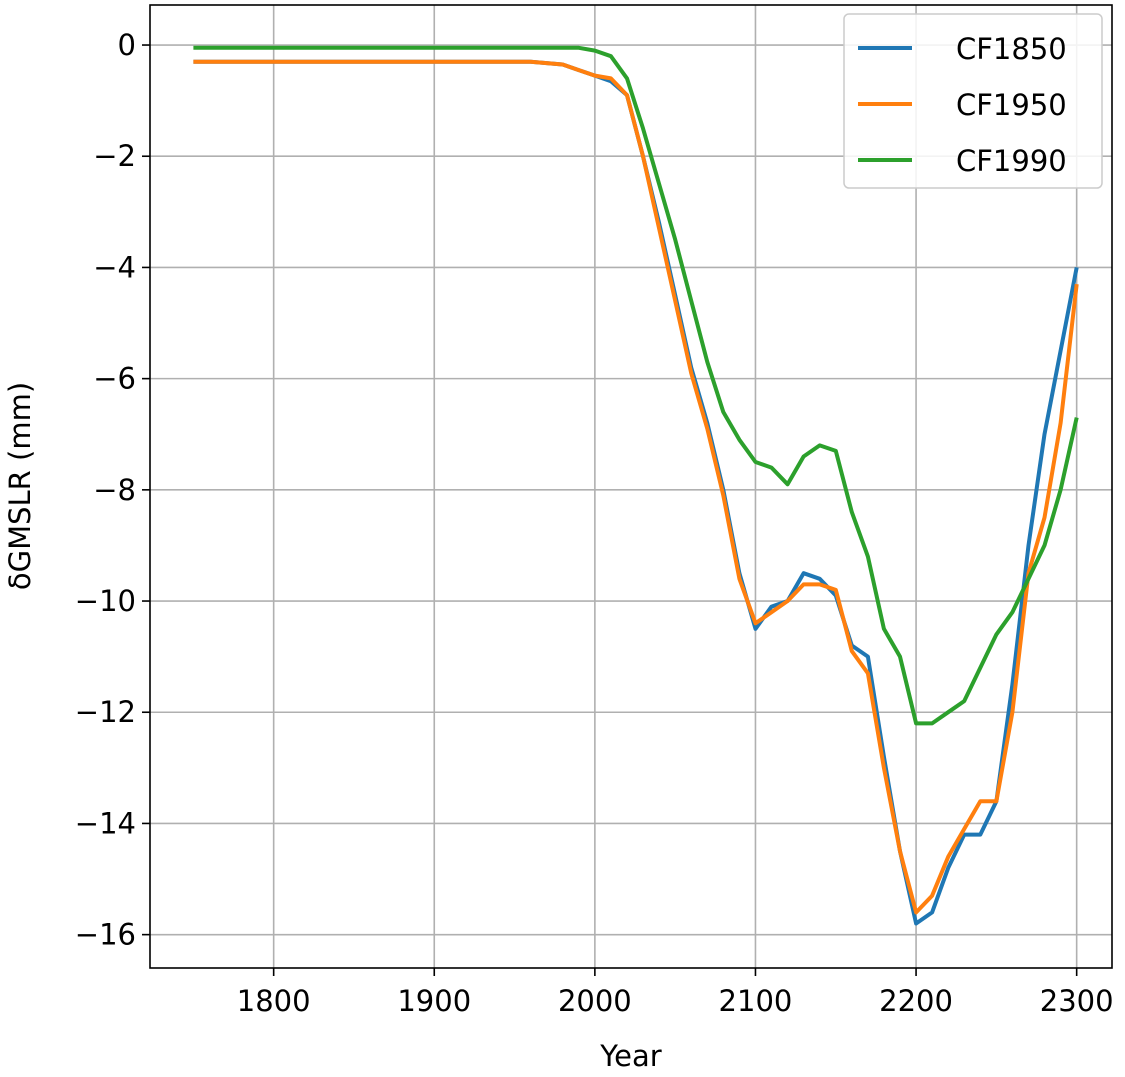 The image size is (1125, 1077). What do you see at coordinates (1011, 161) in the screenshot?
I see `legend-label: CF1990` at bounding box center [1011, 161].